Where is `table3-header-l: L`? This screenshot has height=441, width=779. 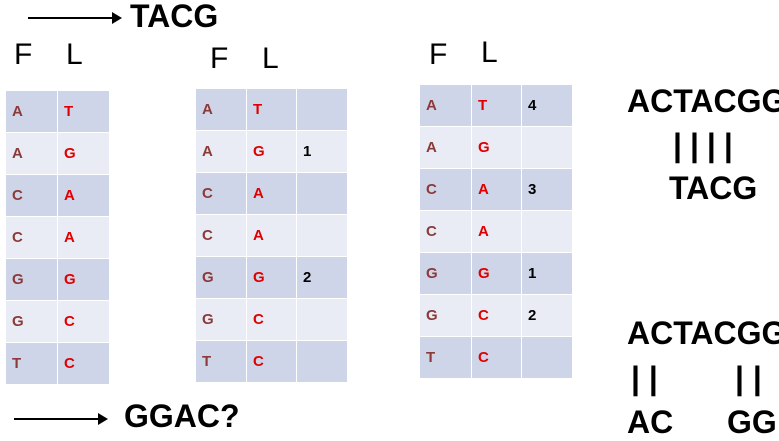 table3-header-l: L is located at coordinates (489, 52).